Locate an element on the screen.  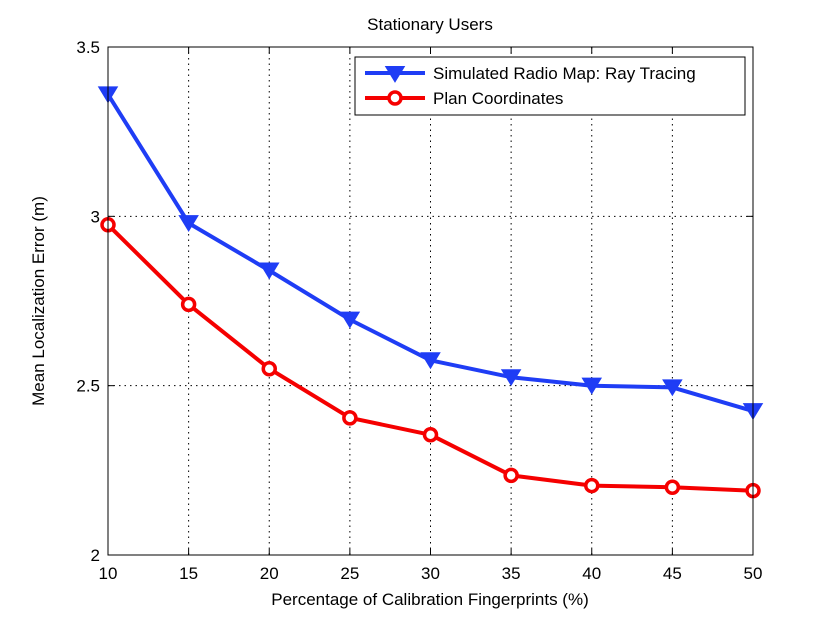
y-tick-label: 2.5 is located at coordinates (88, 386).